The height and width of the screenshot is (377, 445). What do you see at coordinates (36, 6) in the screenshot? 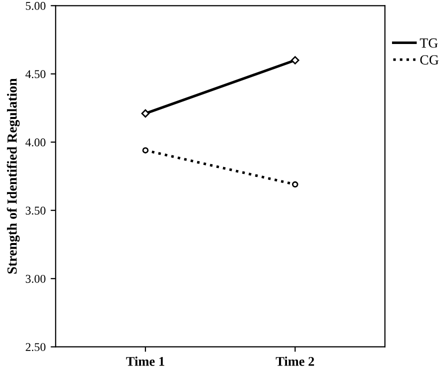
I see `y-tick-label: 5.00` at bounding box center [36, 6].